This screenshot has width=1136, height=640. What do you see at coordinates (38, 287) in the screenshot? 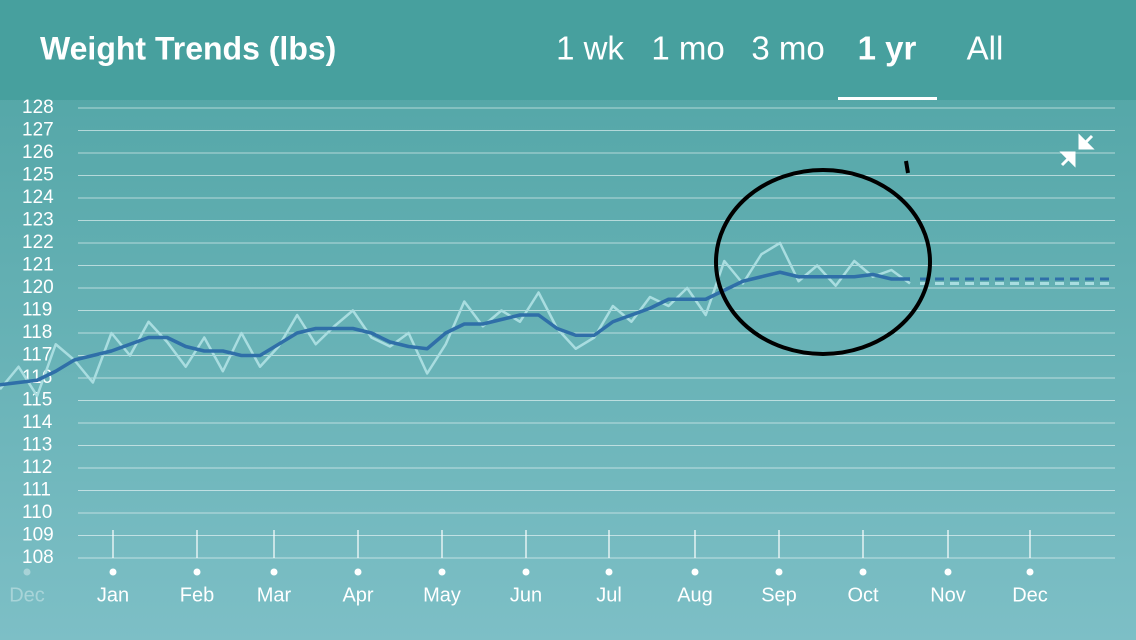
I see `y-tick-label: 120` at bounding box center [38, 287].